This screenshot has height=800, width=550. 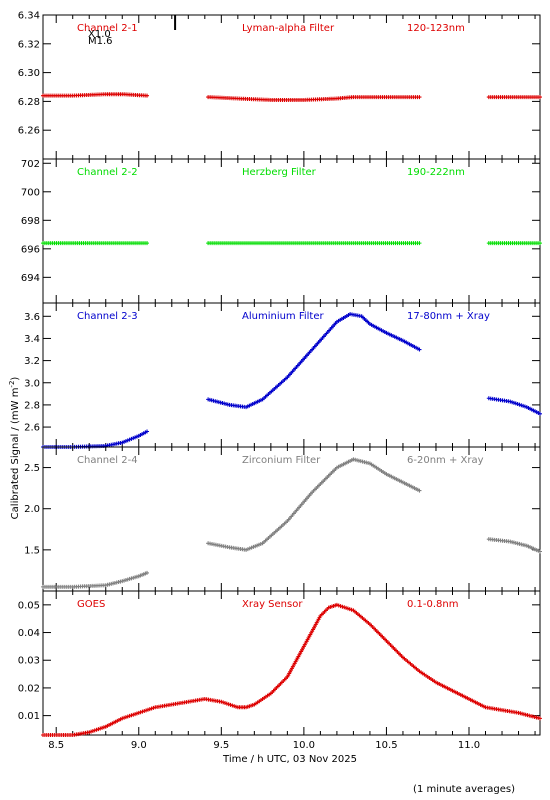 What do you see at coordinates (445, 460) in the screenshot?
I see `panel-header-right: 6-20nm + Xray` at bounding box center [445, 460].